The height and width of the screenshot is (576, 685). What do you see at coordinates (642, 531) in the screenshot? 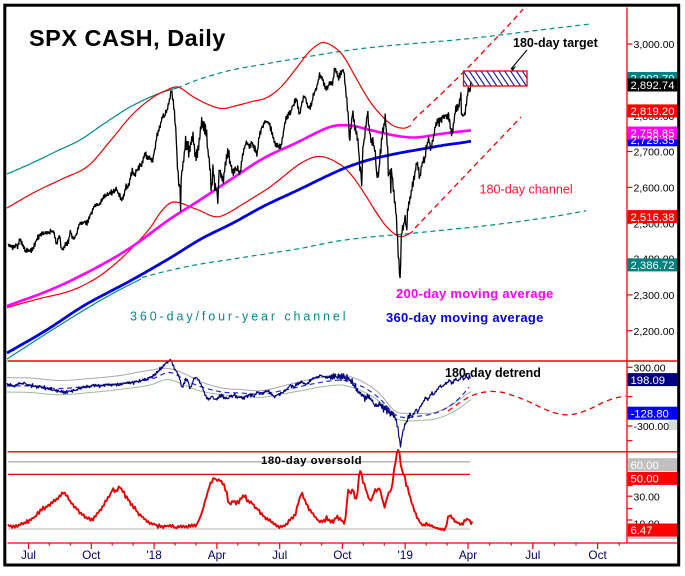
I see `svg-text: 6.47` at bounding box center [642, 531].